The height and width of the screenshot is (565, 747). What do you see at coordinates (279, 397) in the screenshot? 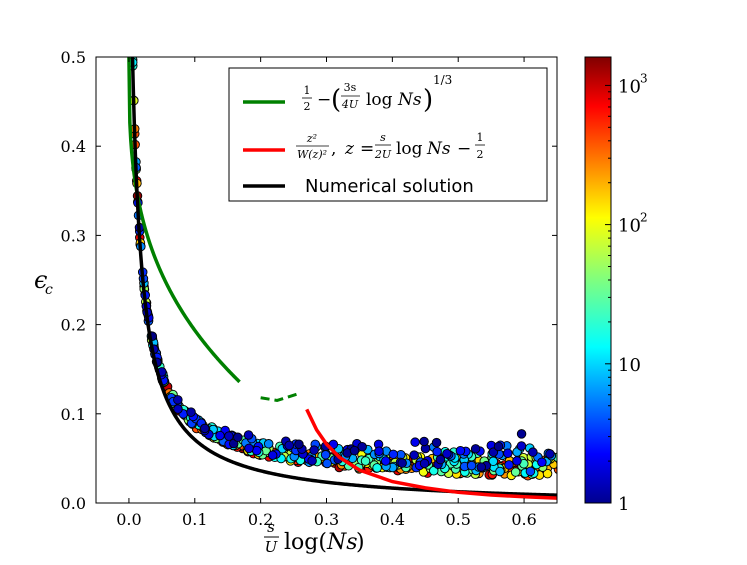
I see `green-dashed-line` at bounding box center [279, 397].